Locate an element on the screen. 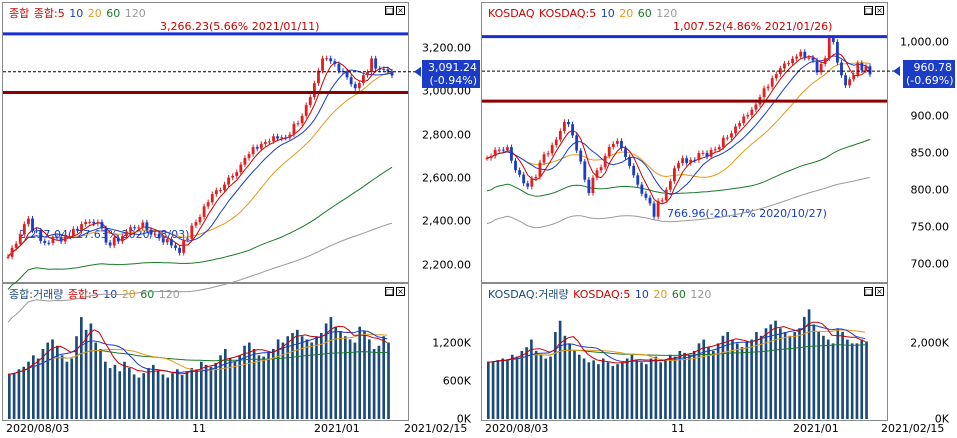 The width and height of the screenshot is (957, 438). ma120-line is located at coordinates (678, 203).